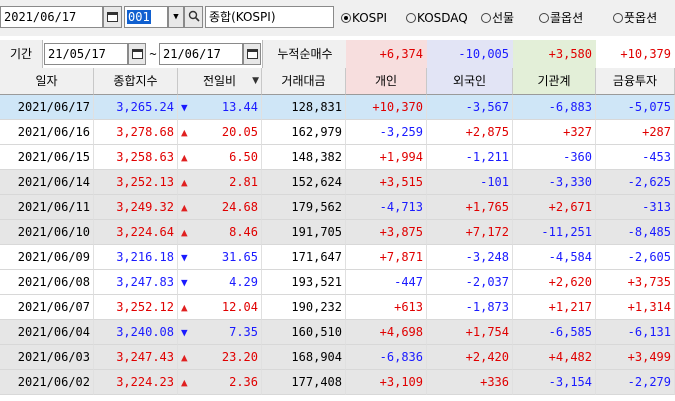 The width and height of the screenshot is (675, 401). Describe the element at coordinates (243, 332) in the screenshot. I see `cell-change-value: 7.35` at that location.